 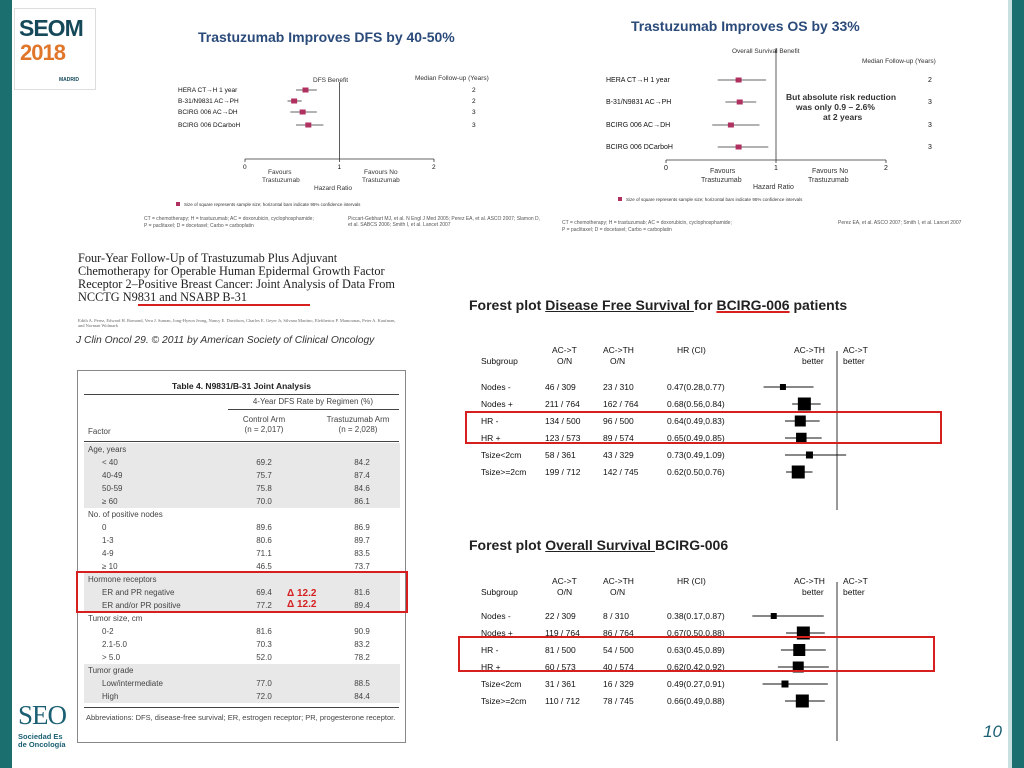 I want to click on forest-header-subgroup: Subgroup, so click(x=499, y=361).